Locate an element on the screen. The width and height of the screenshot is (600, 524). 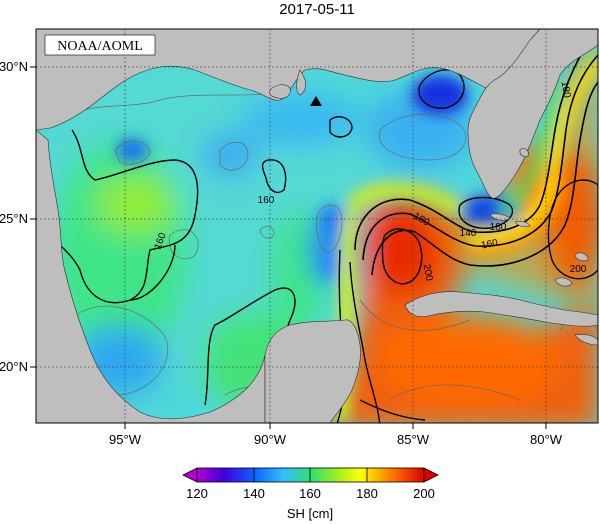
source-label-box is located at coordinates (100, 45).